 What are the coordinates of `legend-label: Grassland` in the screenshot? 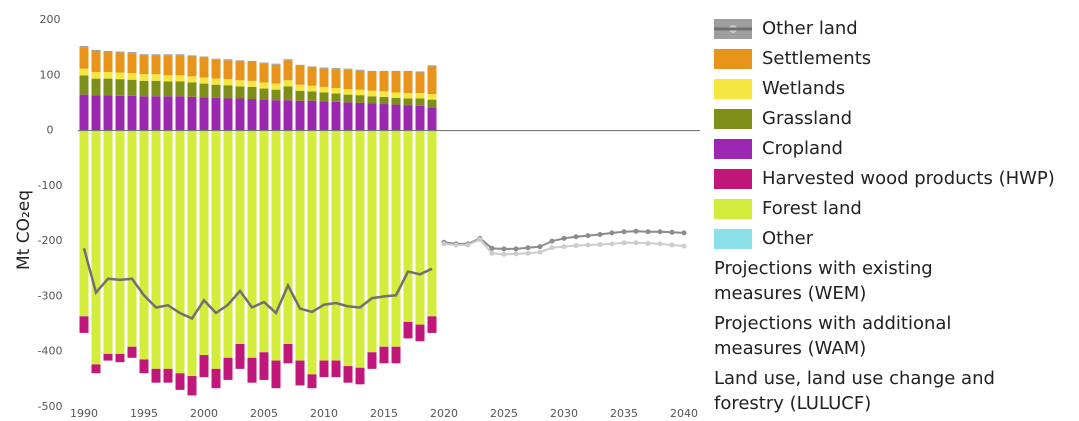 It's located at (807, 118).